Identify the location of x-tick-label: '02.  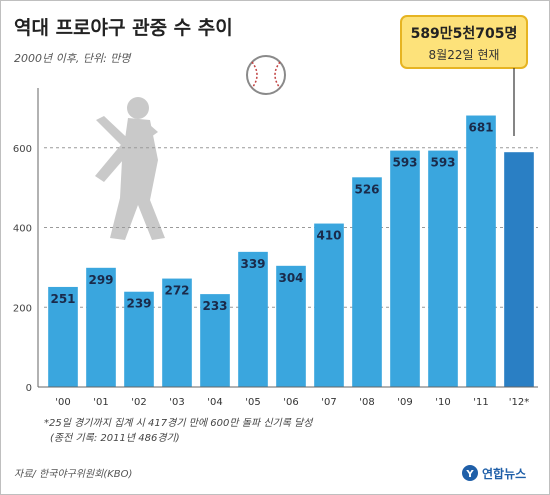
(138, 402).